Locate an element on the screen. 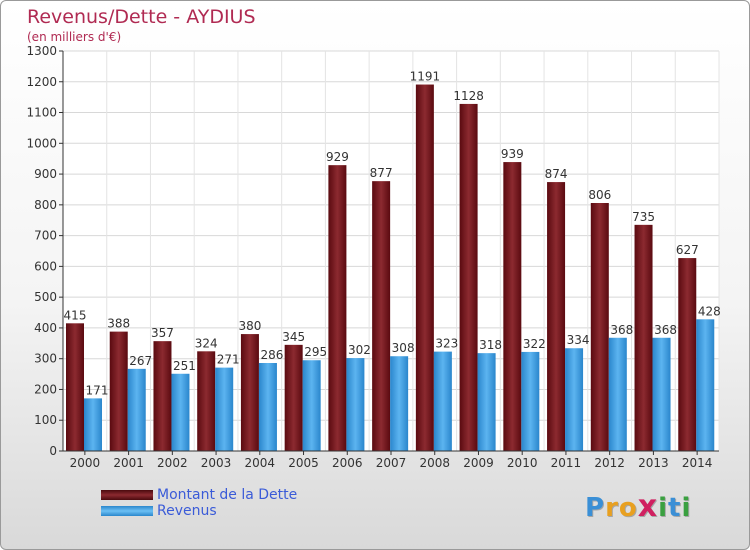  data-label-revenue: 171 is located at coordinates (97, 390).